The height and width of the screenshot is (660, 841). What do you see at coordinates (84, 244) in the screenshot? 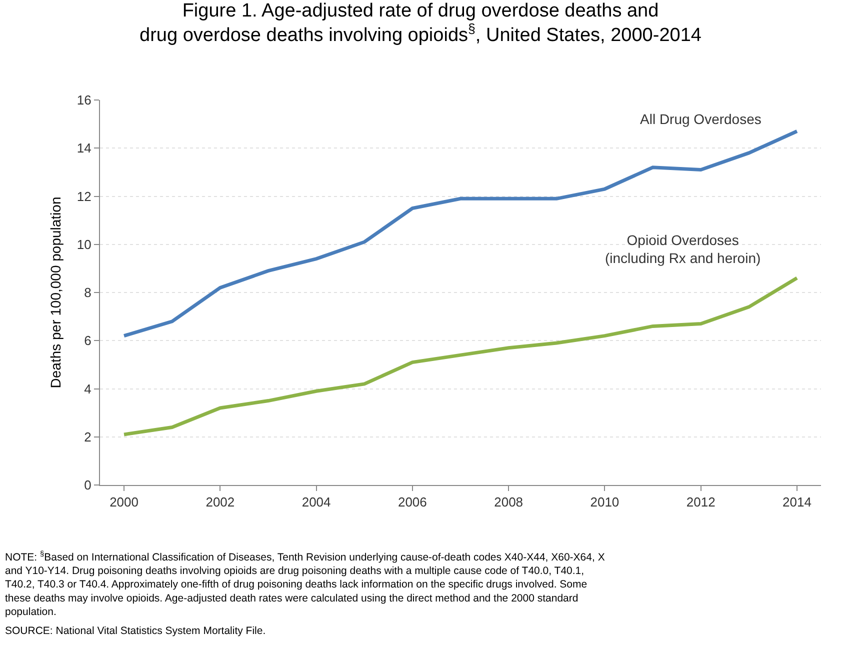
I see `y-tick-label: 10` at bounding box center [84, 244].